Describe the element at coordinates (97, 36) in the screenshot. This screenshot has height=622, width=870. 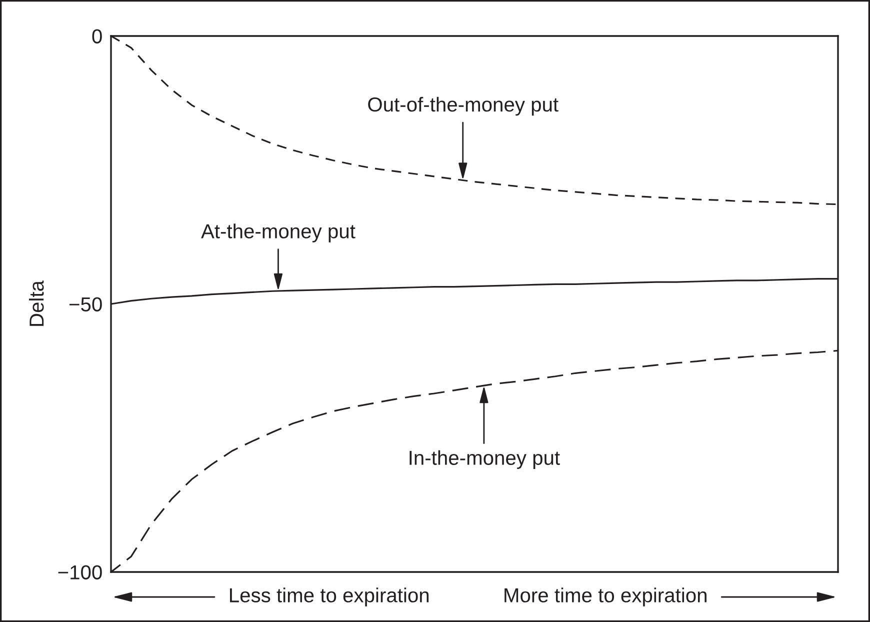
I see `y-tick-label: 0` at that location.